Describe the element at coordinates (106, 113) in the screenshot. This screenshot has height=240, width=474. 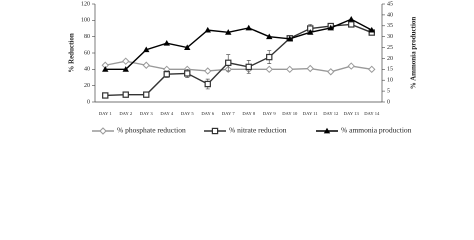
I see `x-tick-label: DAY 1` at that location.